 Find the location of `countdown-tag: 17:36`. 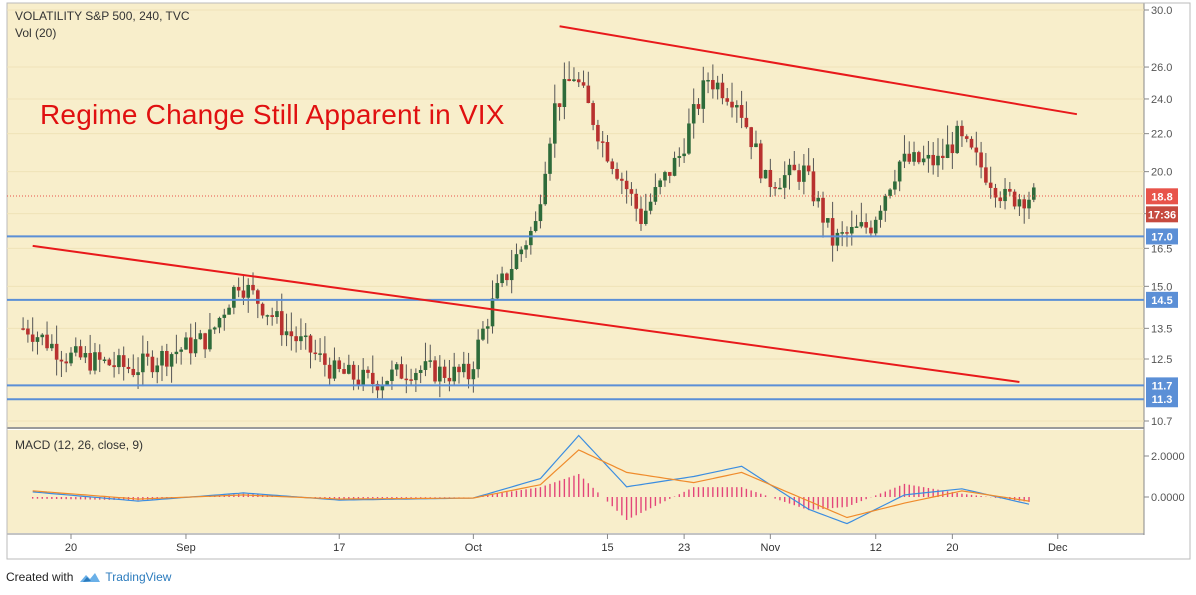

countdown-tag: 17:36 is located at coordinates (1162, 215).